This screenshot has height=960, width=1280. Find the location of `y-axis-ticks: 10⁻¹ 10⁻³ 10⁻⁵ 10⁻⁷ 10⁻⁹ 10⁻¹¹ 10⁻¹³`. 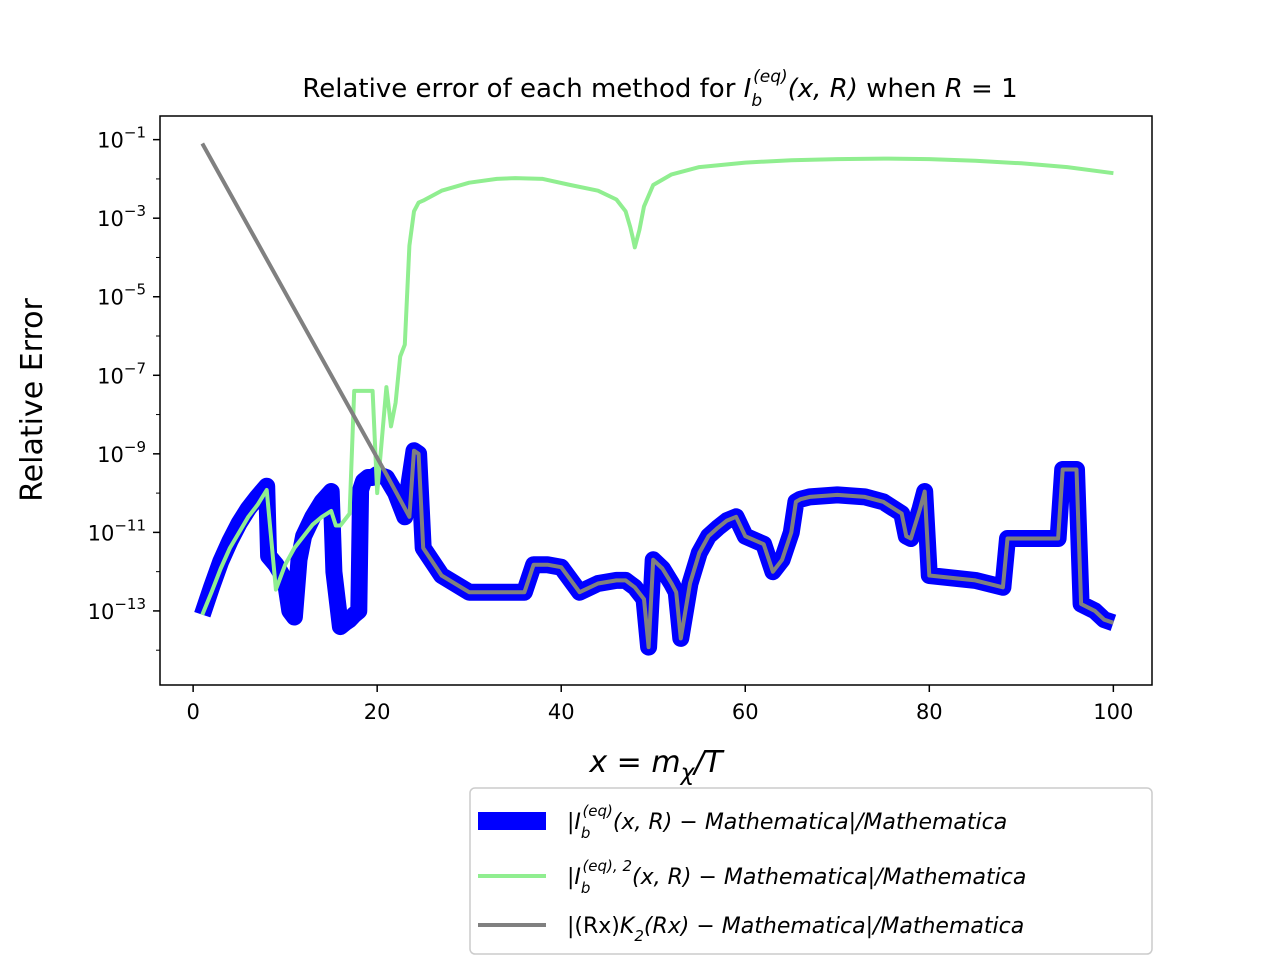

y-axis-ticks: 10⁻¹ 10⁻³ 10⁻⁵ 10⁻⁷ 10⁻⁹ 10⁻¹¹ 10⁻¹³ is located at coordinates (124, 387).